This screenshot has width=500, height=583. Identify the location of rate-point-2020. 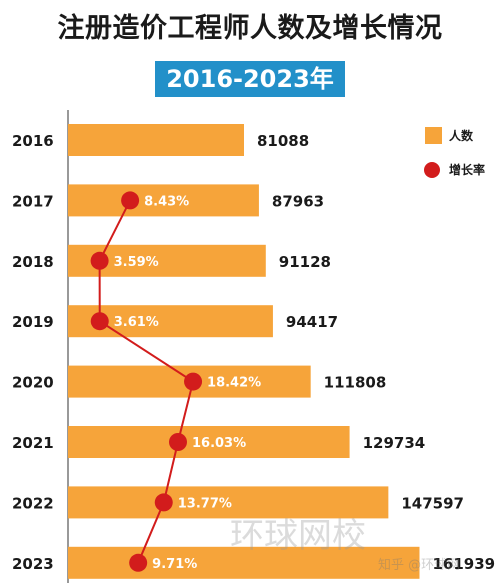
(193, 381).